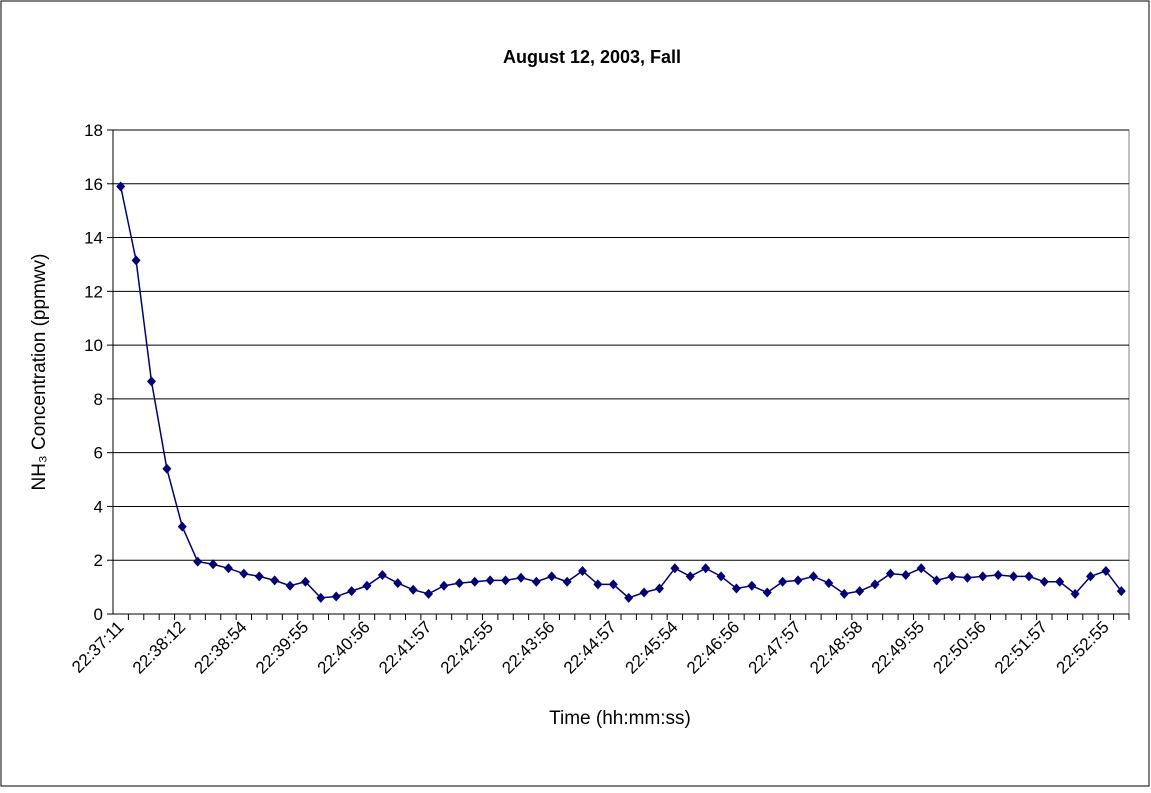  I want to click on y-tick-label: 8, so click(98, 399).